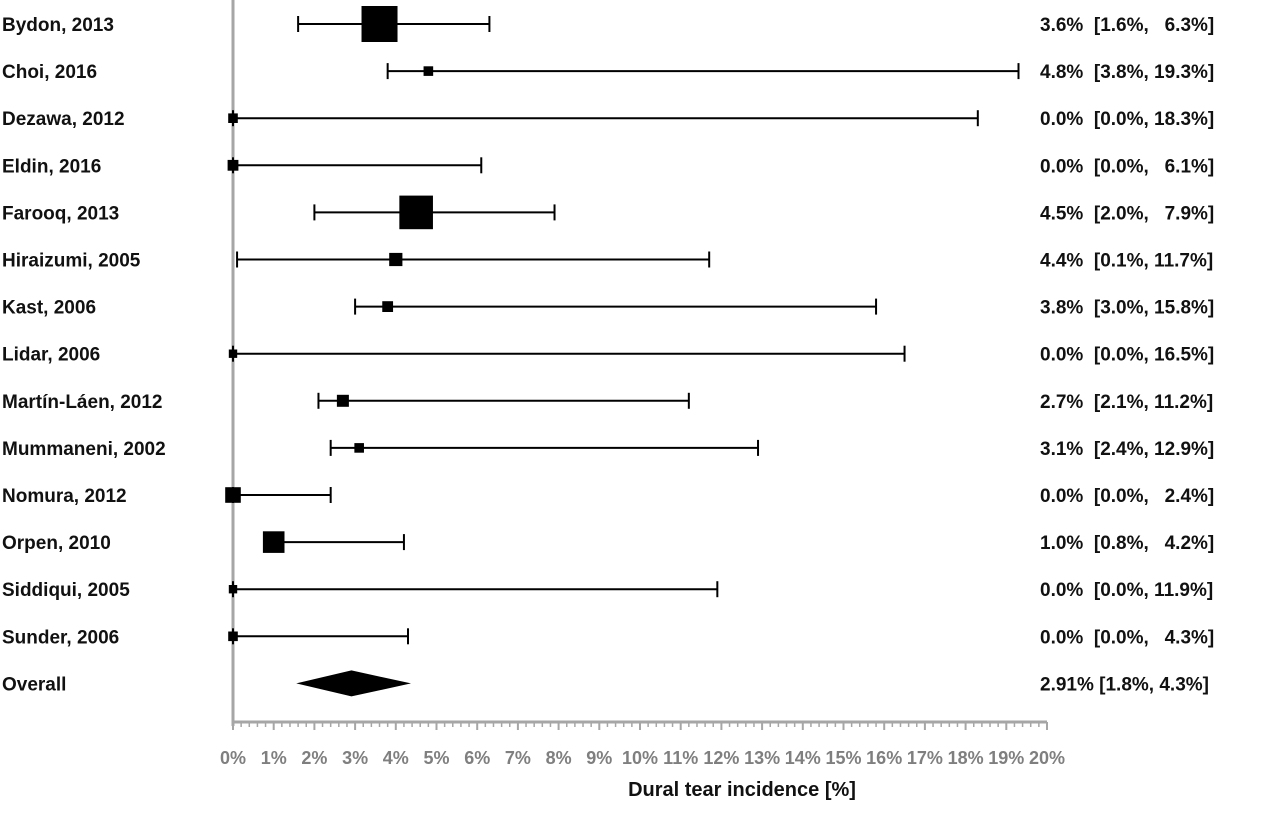 The height and width of the screenshot is (822, 1280). What do you see at coordinates (355, 758) in the screenshot?
I see `x-tick-label: 3%` at bounding box center [355, 758].